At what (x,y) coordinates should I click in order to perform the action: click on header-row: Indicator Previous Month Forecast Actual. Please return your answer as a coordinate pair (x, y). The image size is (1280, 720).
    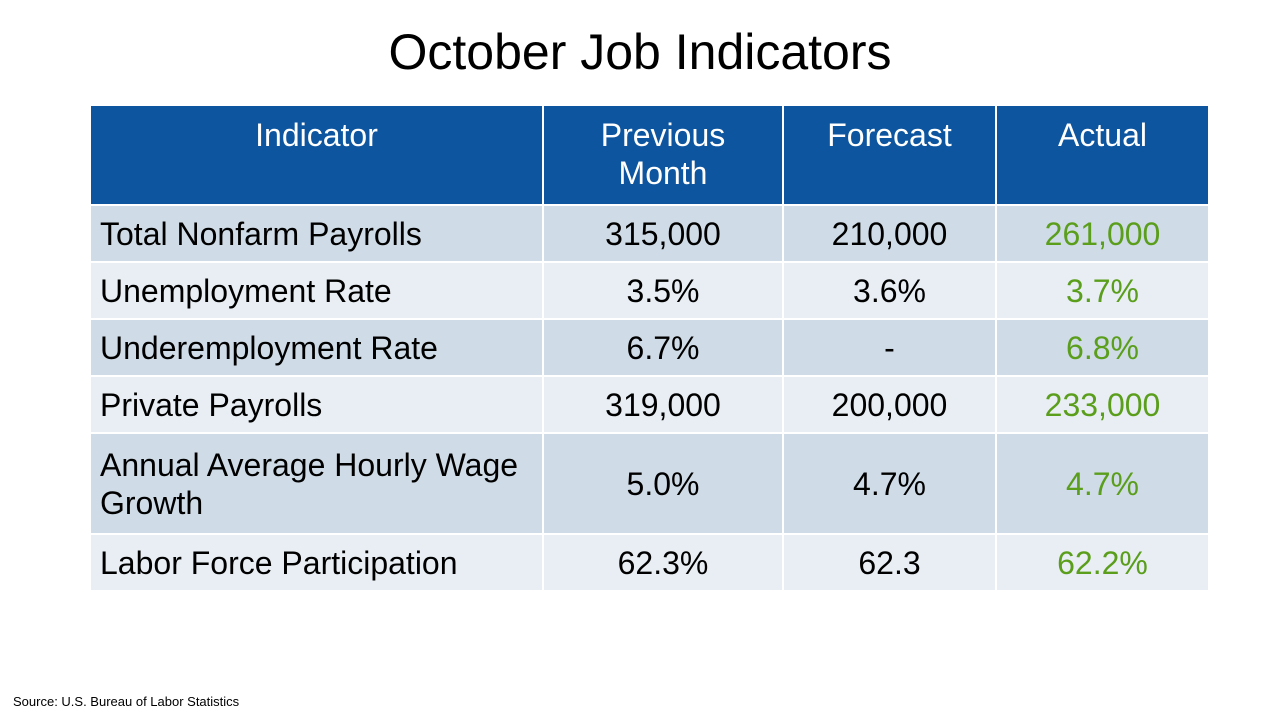
    Looking at the image, I should click on (649, 155).